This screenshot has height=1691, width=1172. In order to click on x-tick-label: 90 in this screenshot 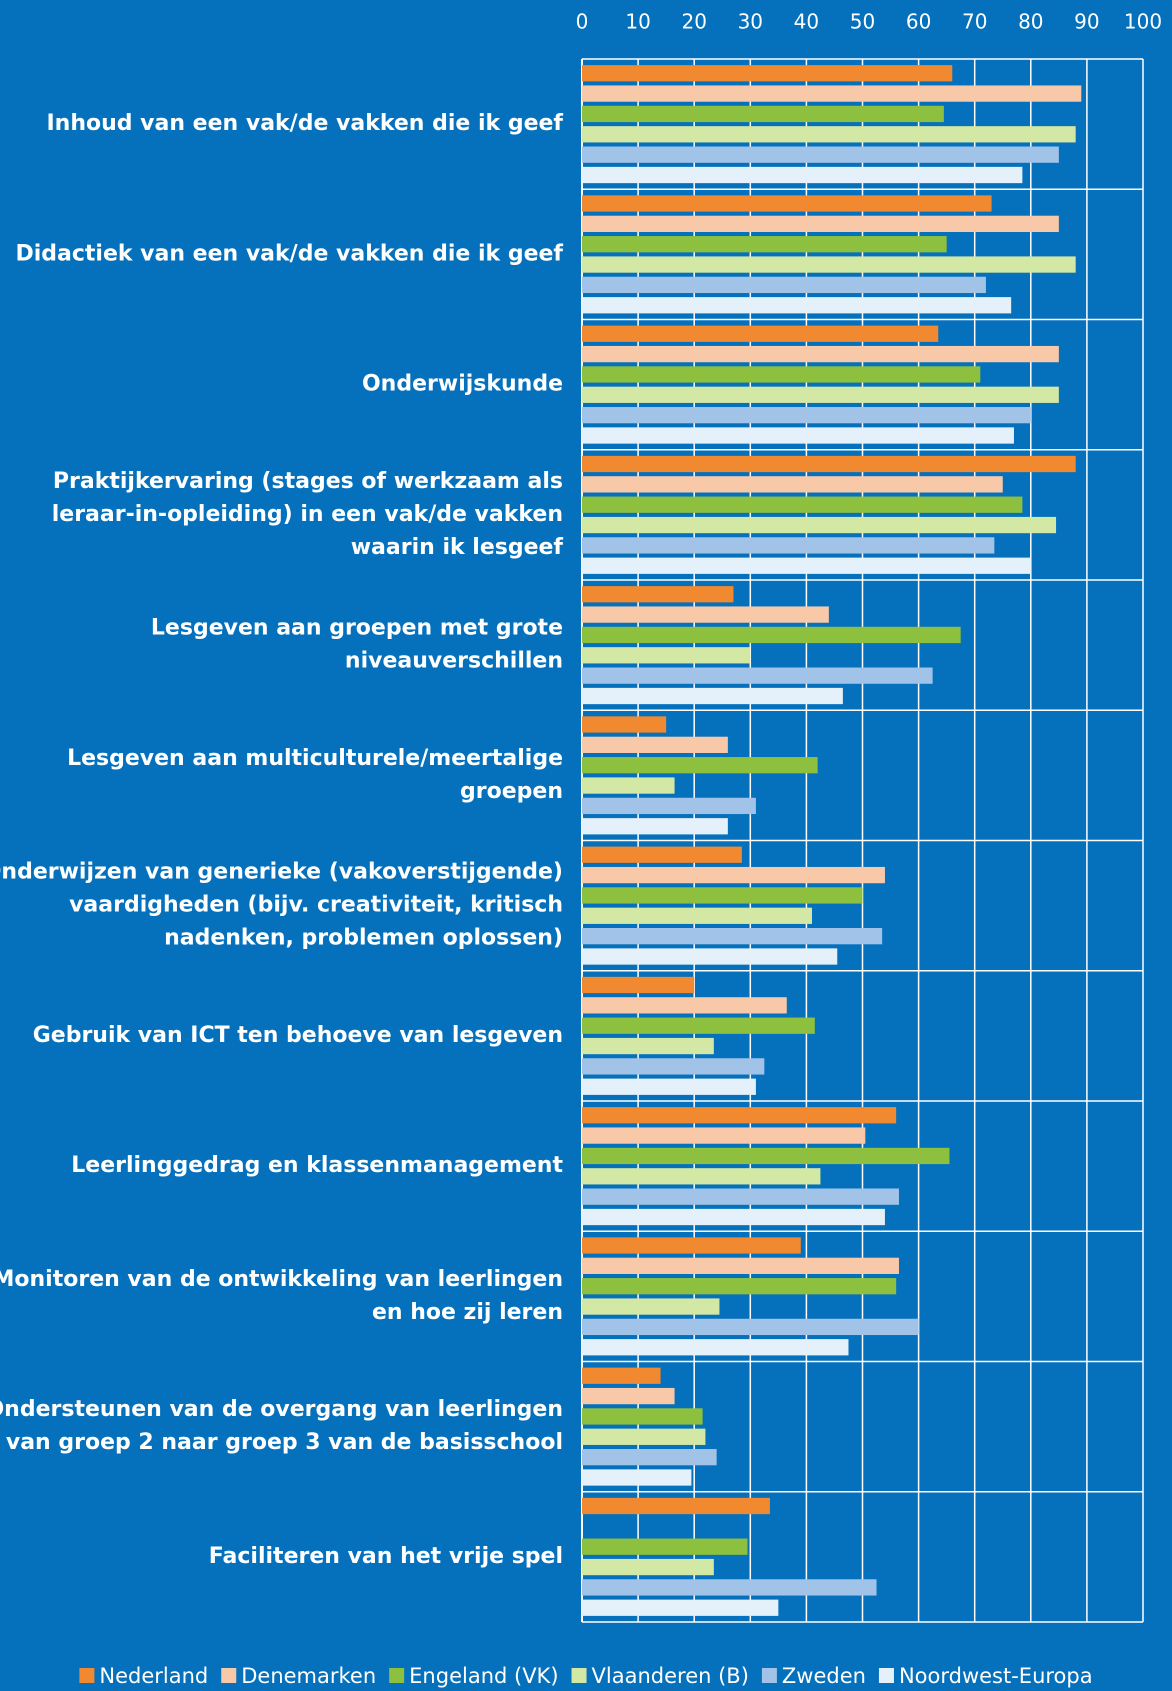, I will do `click(1086, 22)`.